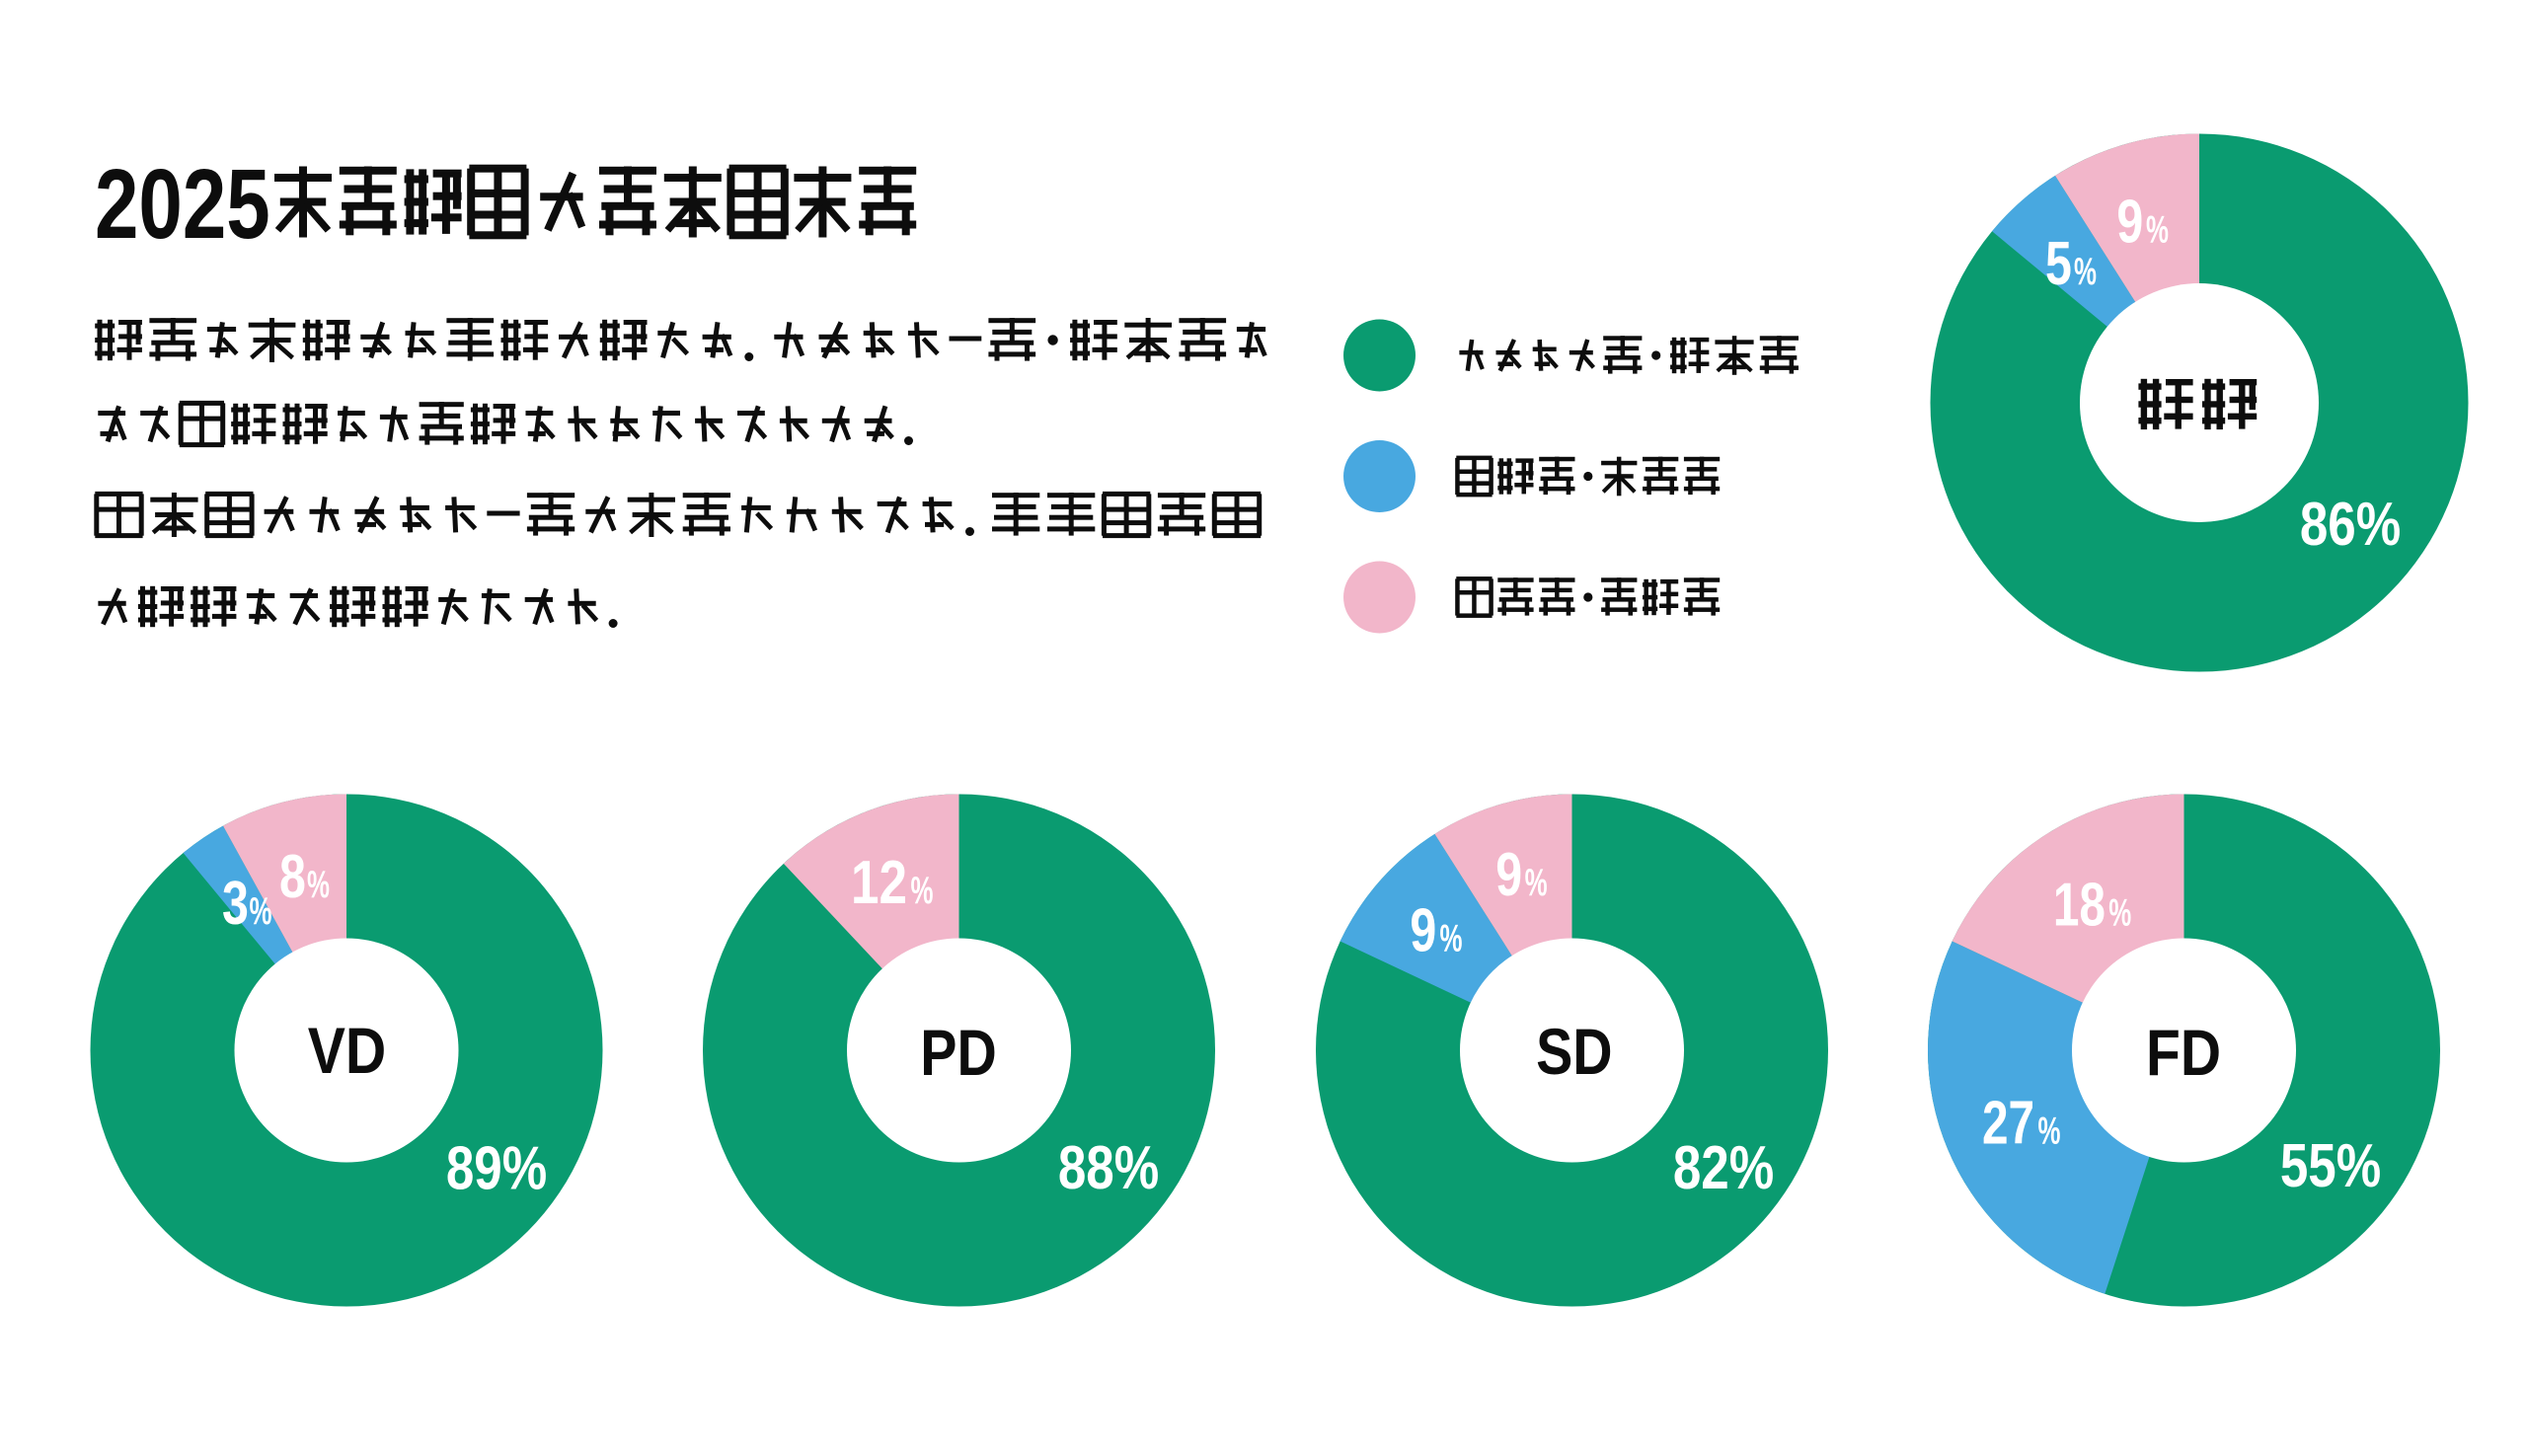 This screenshot has height=1456, width=2527. What do you see at coordinates (2058, 263) in the screenshot?
I see `svg-text: 5` at bounding box center [2058, 263].